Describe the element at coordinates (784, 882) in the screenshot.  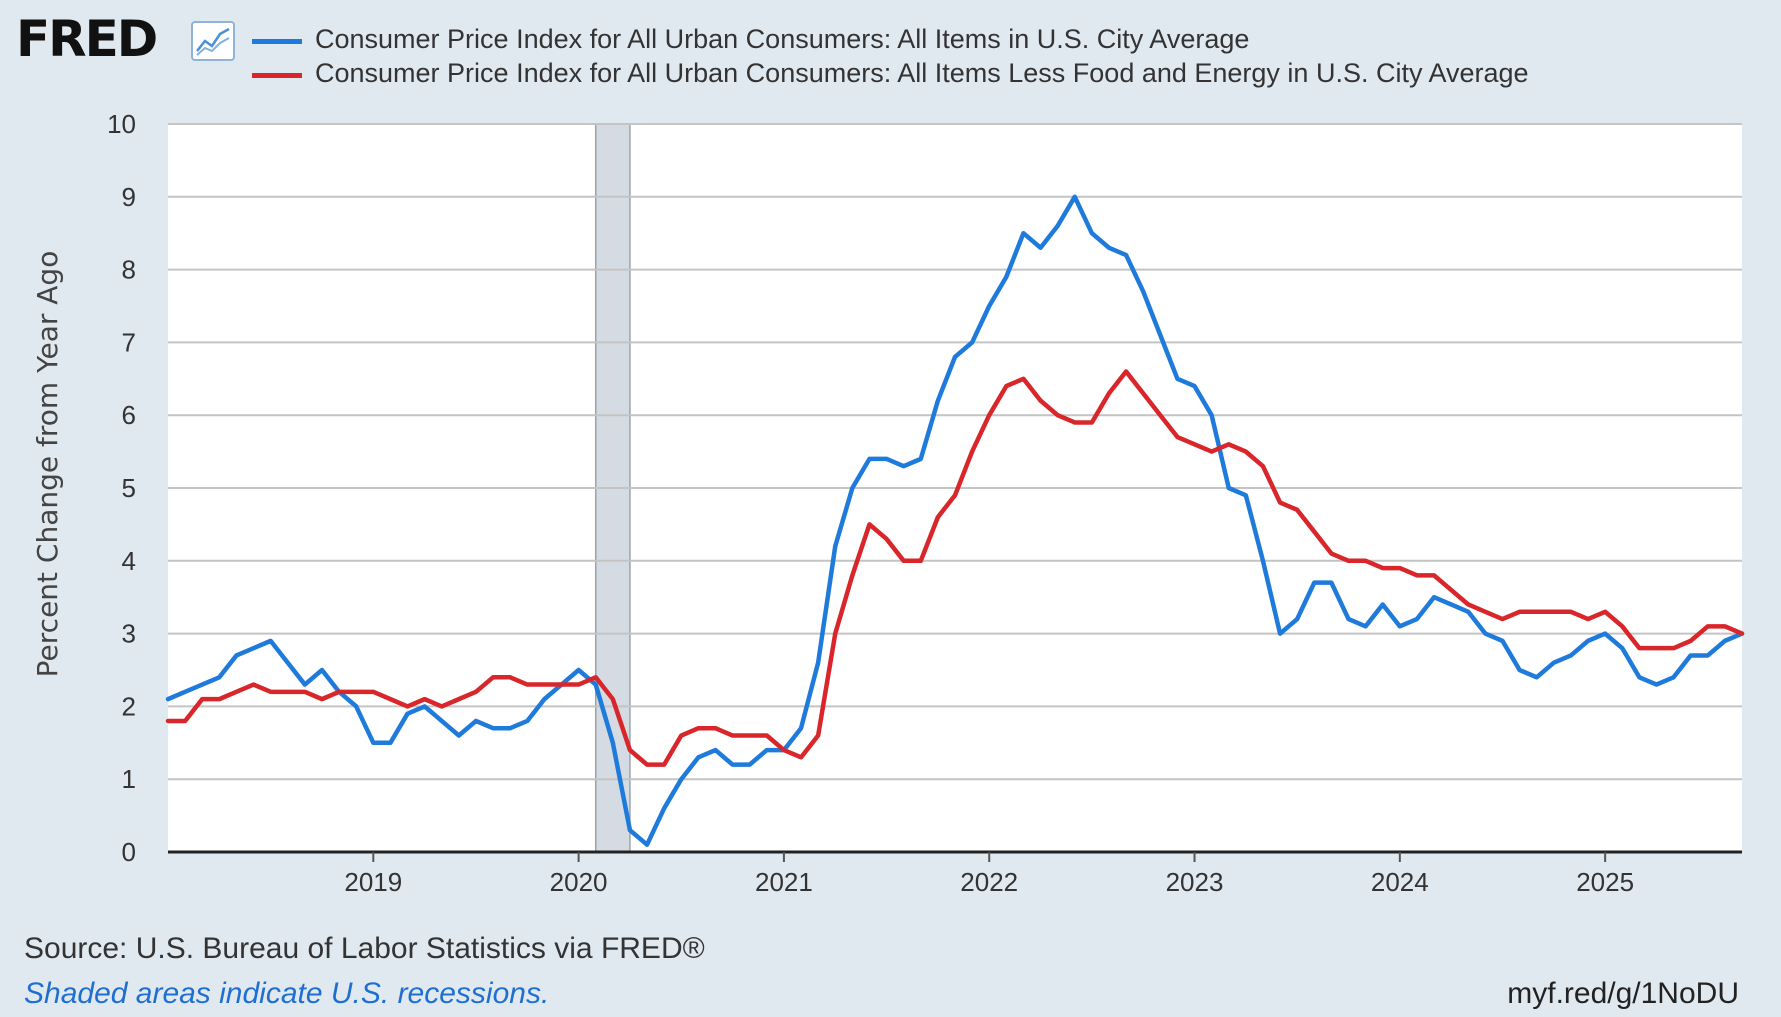
I see `x-tick-label: 2021` at that location.